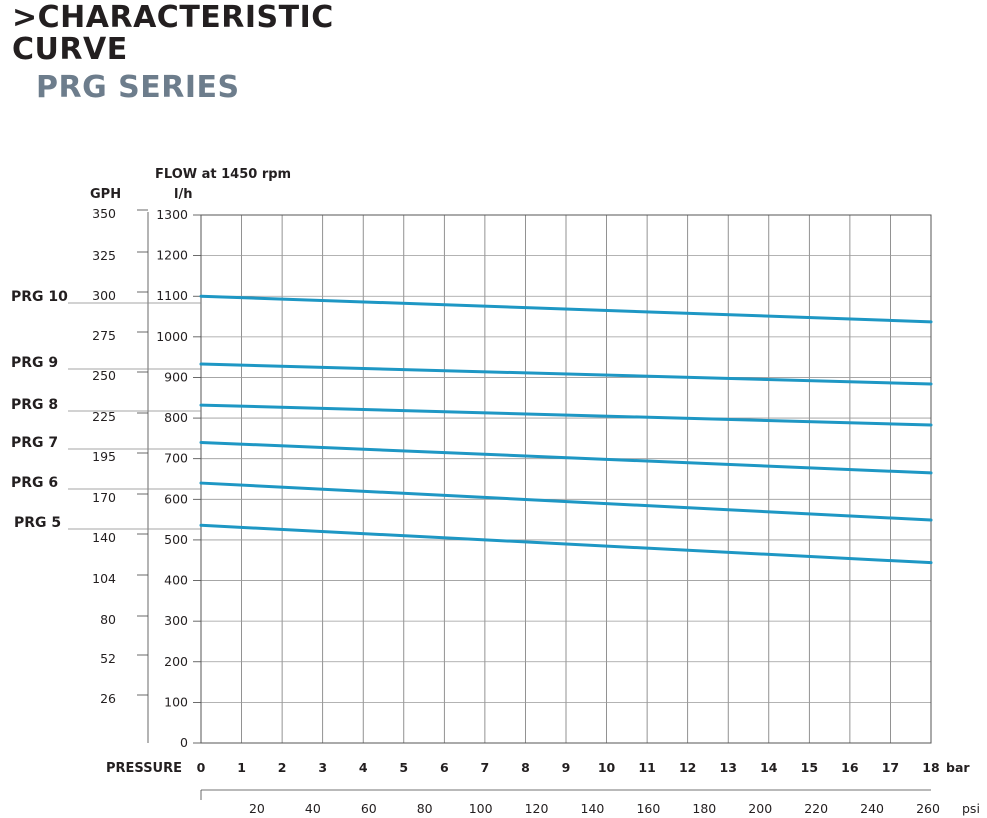 This screenshot has width=987, height=818. Describe the element at coordinates (104, 416) in the screenshot. I see `gph-tick-label: 225` at that location.